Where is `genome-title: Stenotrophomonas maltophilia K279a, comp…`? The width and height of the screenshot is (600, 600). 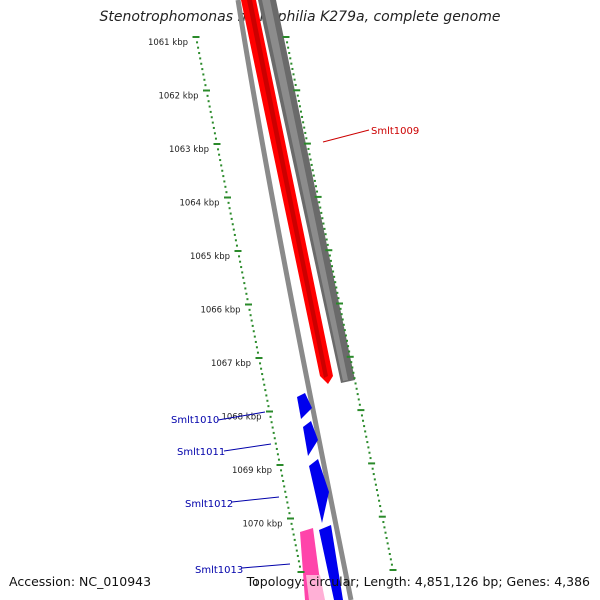 genome-title: Stenotrophomonas maltophilia K279a, comp… is located at coordinates (300, 17).